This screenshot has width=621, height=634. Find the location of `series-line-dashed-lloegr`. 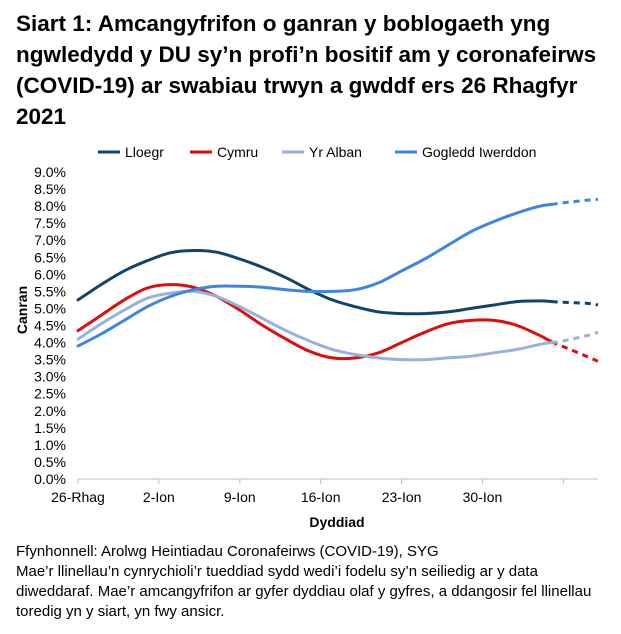

series-line-dashed-lloegr is located at coordinates (575, 303).